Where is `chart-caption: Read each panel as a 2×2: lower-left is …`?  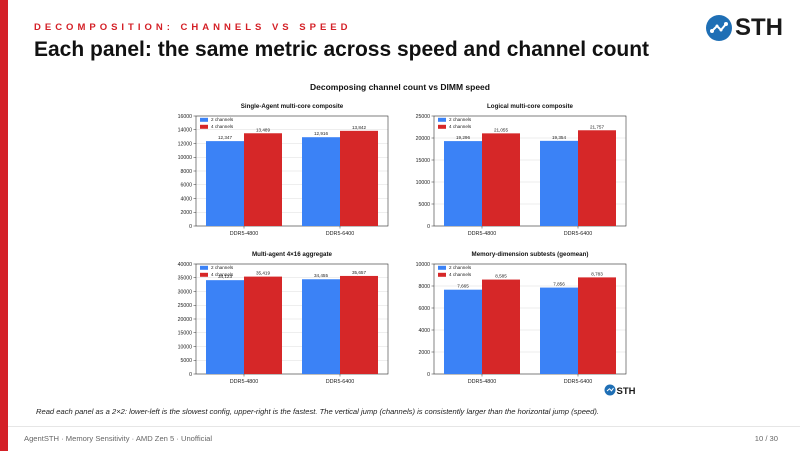
chart-caption: Read each panel as a 2×2: lower-left is … is located at coordinates (318, 411).